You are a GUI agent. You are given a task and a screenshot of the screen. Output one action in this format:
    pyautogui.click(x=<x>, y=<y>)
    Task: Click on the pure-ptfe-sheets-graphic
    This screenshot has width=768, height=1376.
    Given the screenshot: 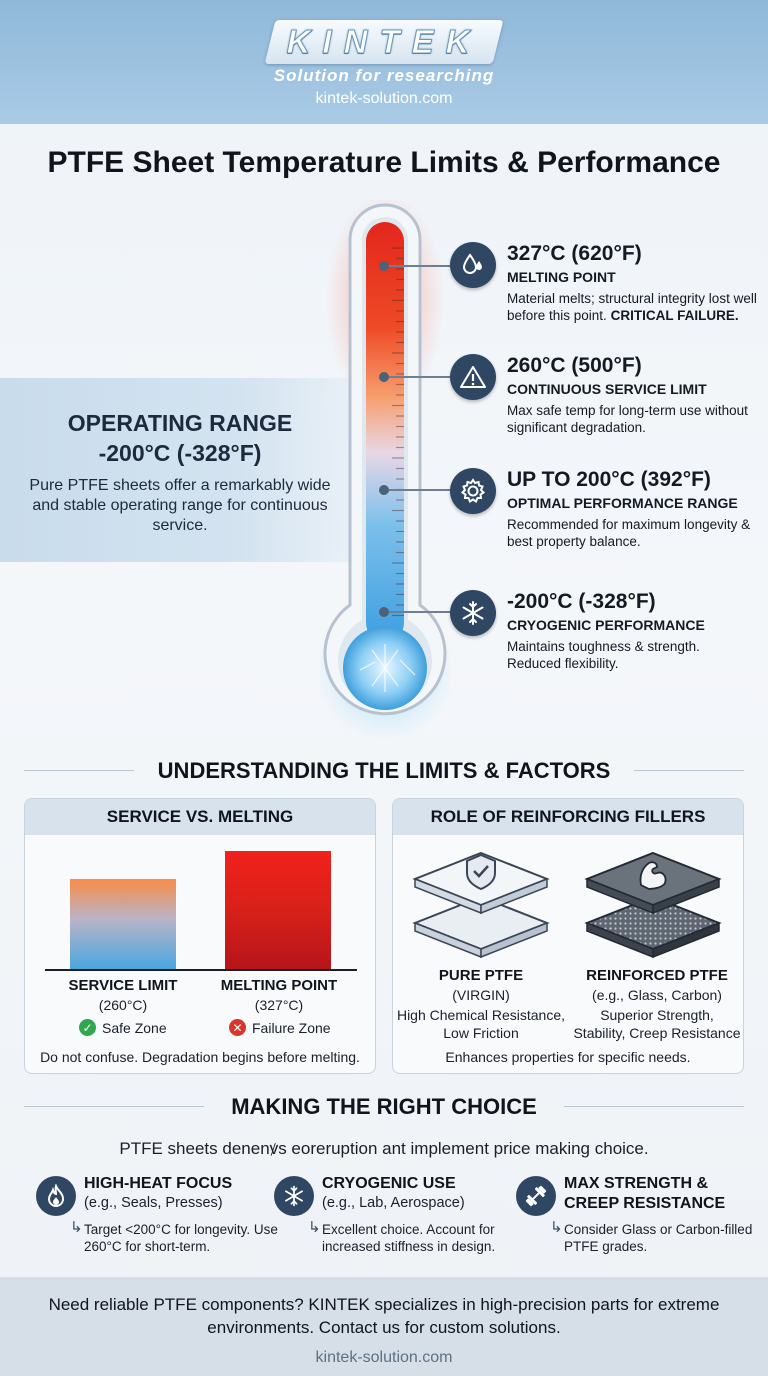 What is the action you would take?
    pyautogui.click(x=481, y=905)
    